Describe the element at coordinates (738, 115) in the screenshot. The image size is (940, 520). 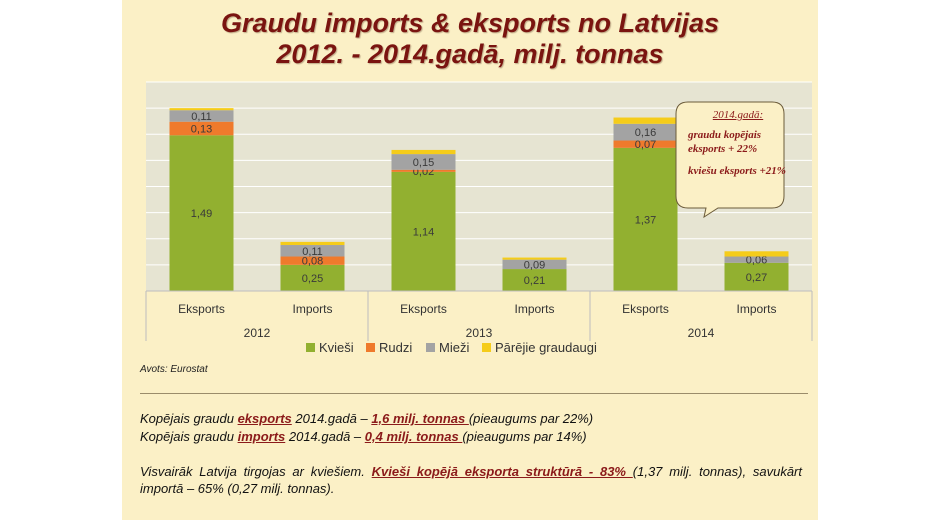
I see `callout-heading: 2014.gadā:` at that location.